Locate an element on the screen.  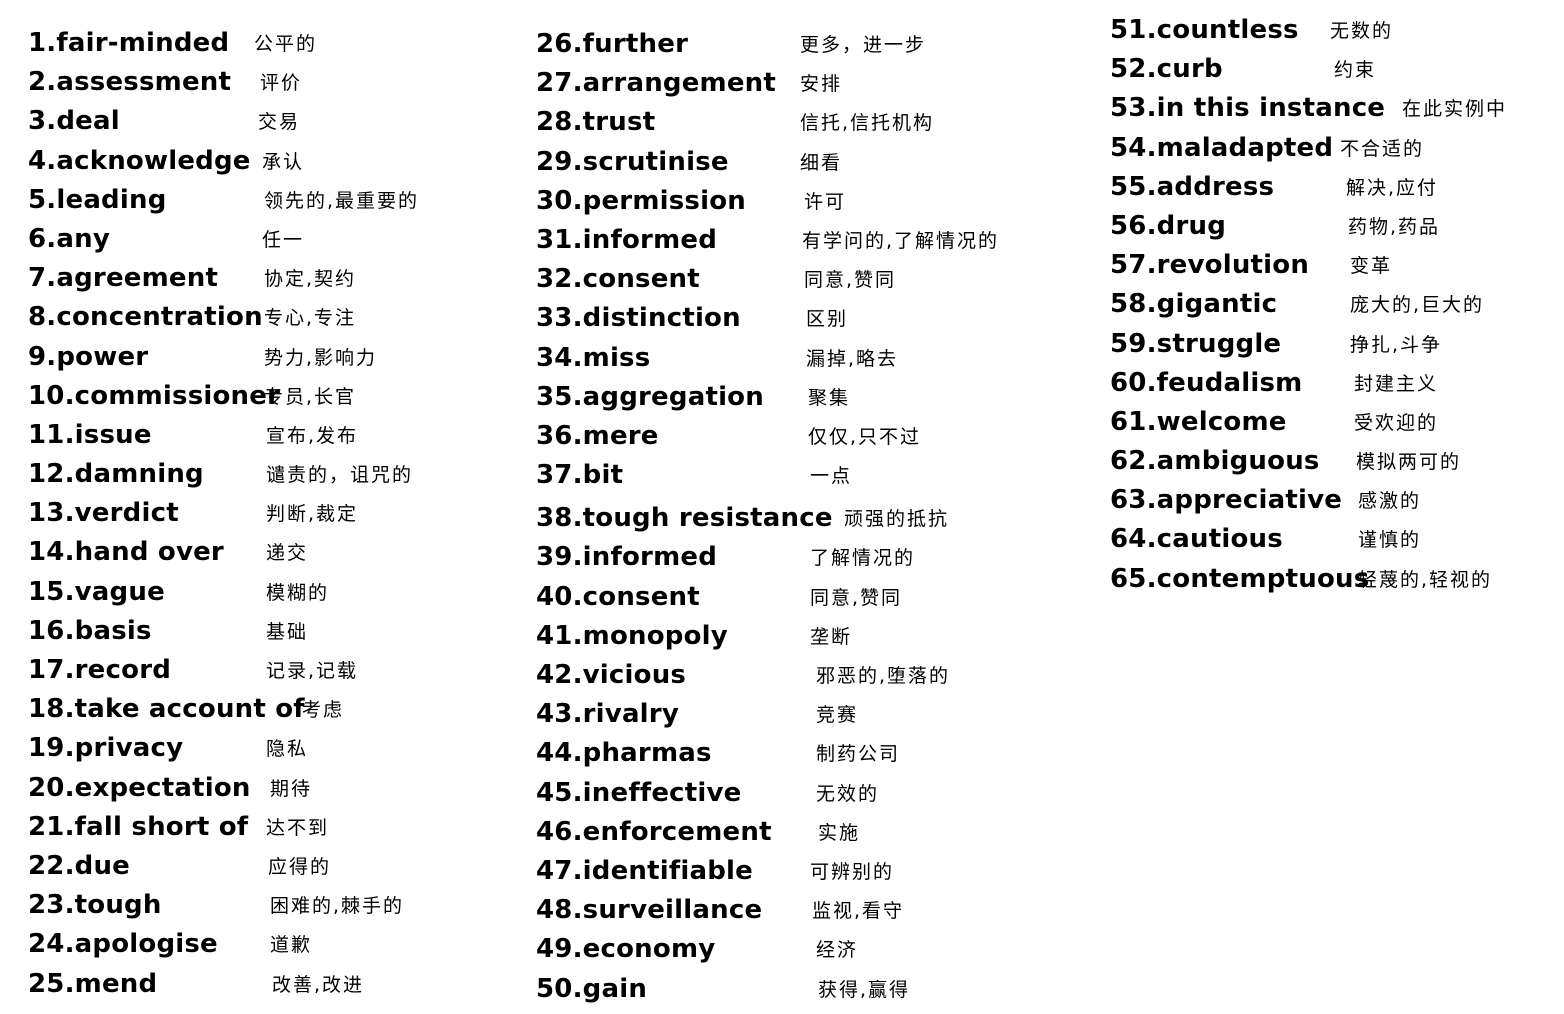
chinese-translation: 受欢迎的 is located at coordinates (1396, 422).